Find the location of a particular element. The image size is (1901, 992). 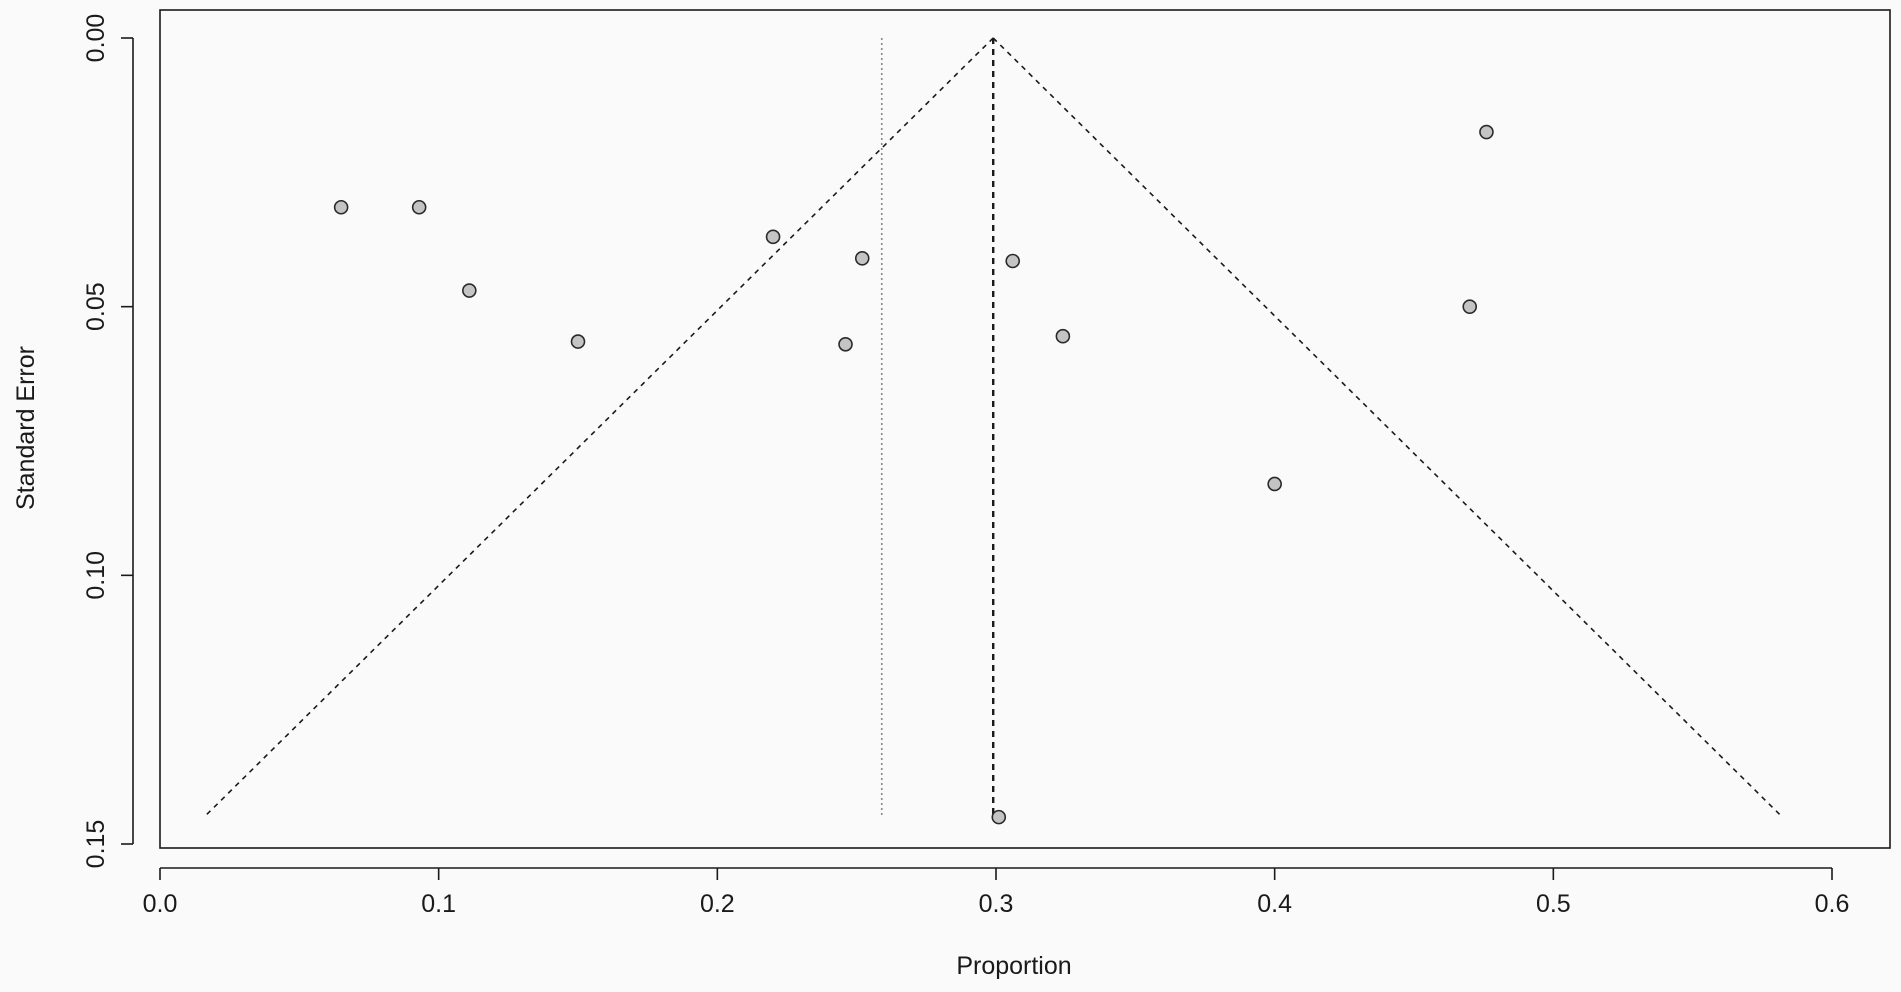

y-tick-label: 0.10 is located at coordinates (96, 575).